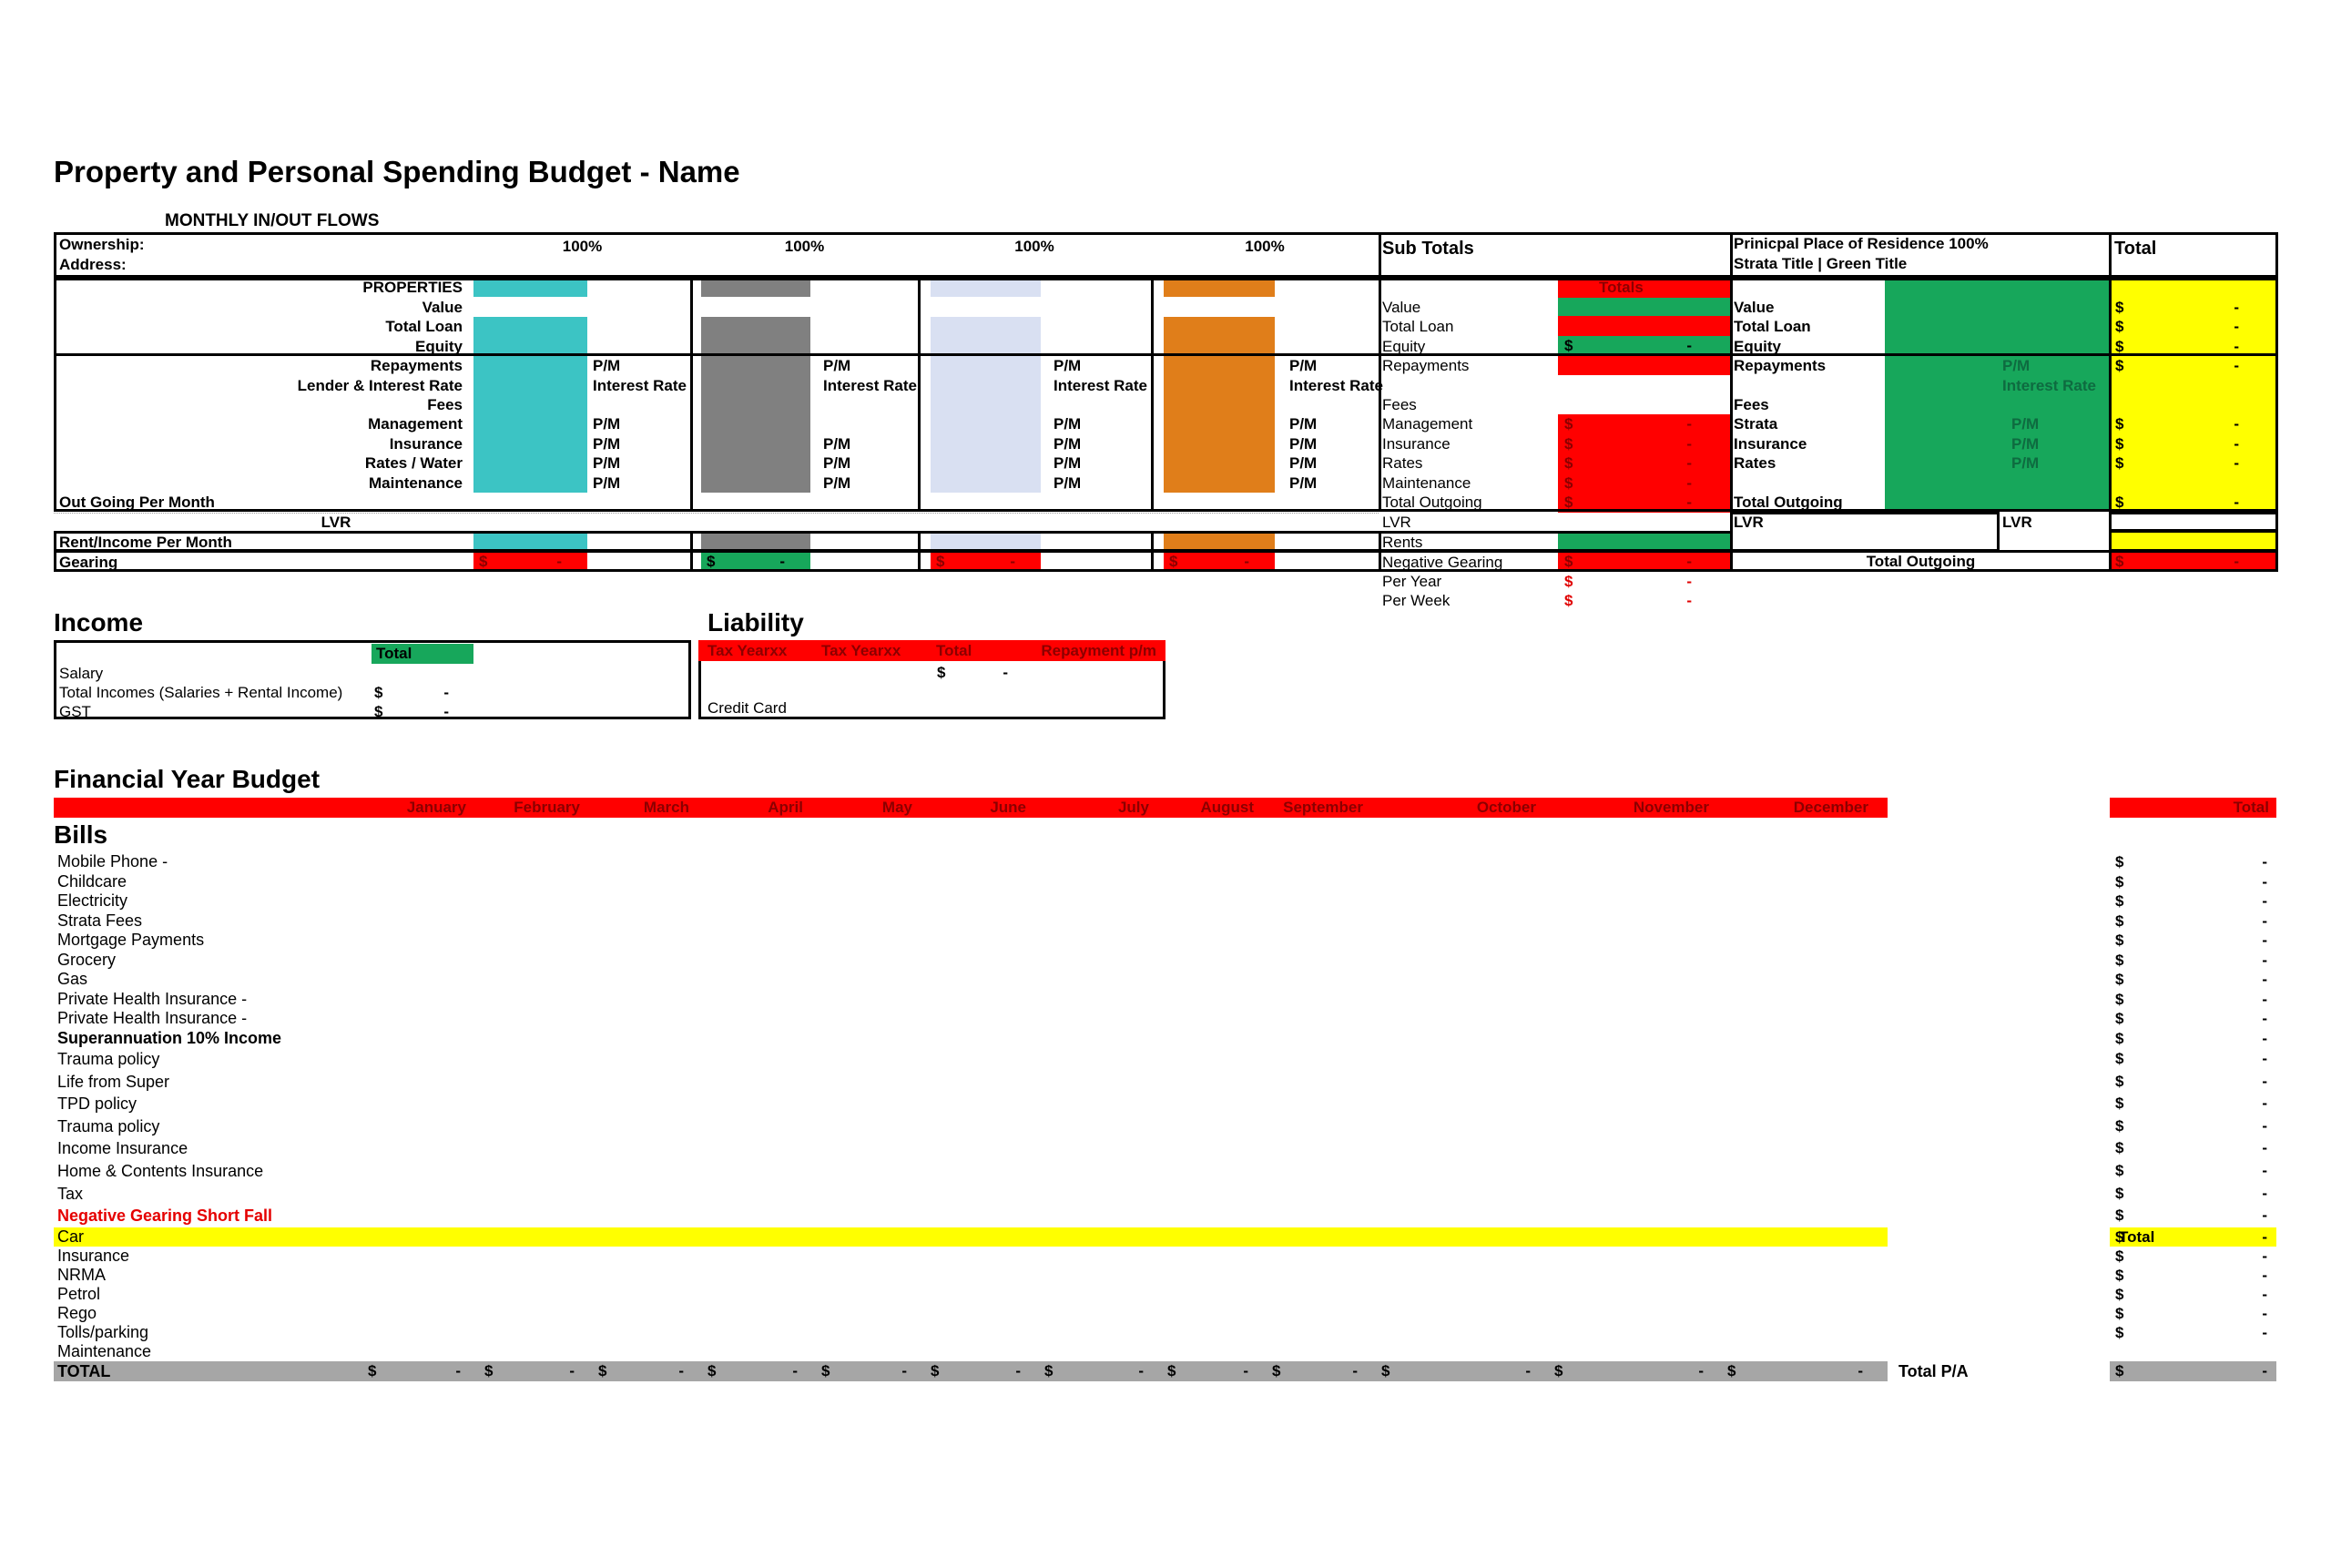 The image size is (2331, 1568). Describe the element at coordinates (113, 1081) in the screenshot. I see `bill-label: Life from Super` at that location.